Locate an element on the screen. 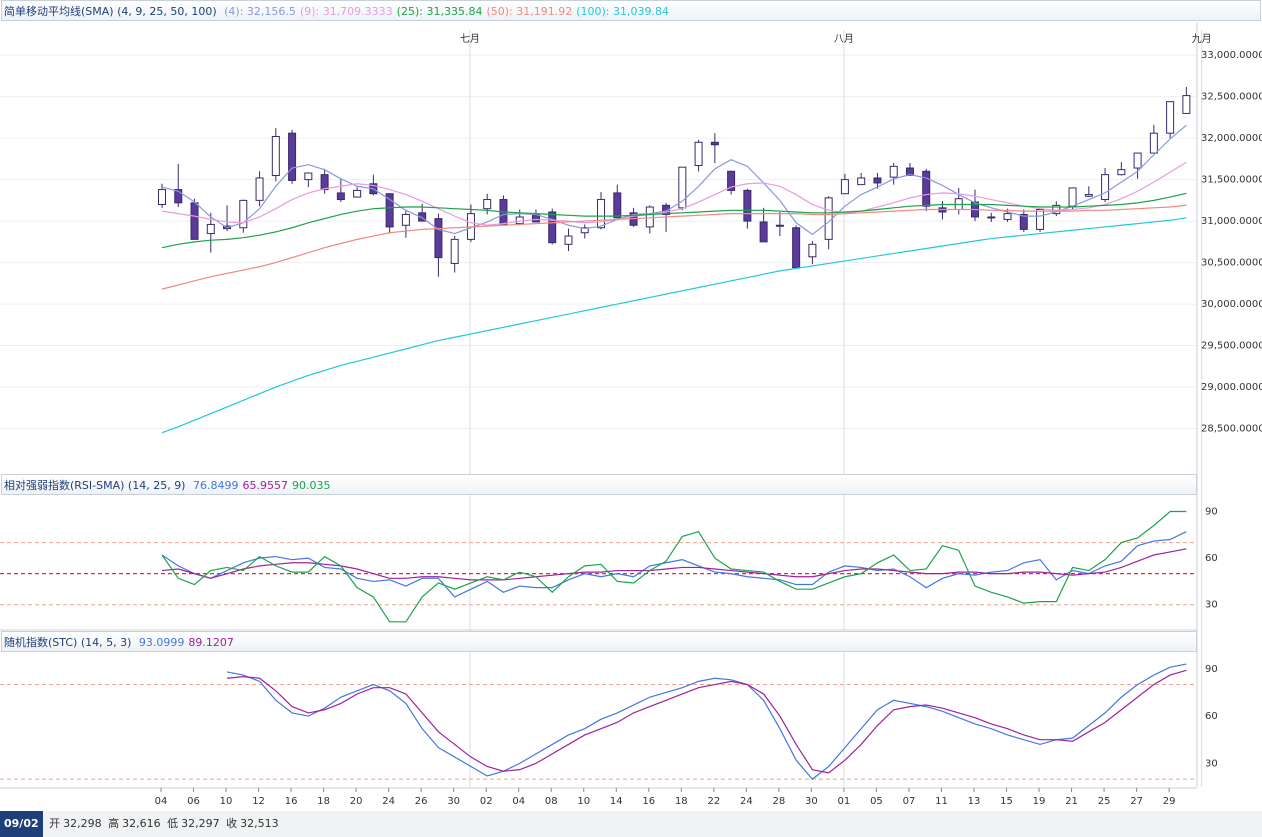 The width and height of the screenshot is (1262, 837). close-value: 32,513 is located at coordinates (259, 823).